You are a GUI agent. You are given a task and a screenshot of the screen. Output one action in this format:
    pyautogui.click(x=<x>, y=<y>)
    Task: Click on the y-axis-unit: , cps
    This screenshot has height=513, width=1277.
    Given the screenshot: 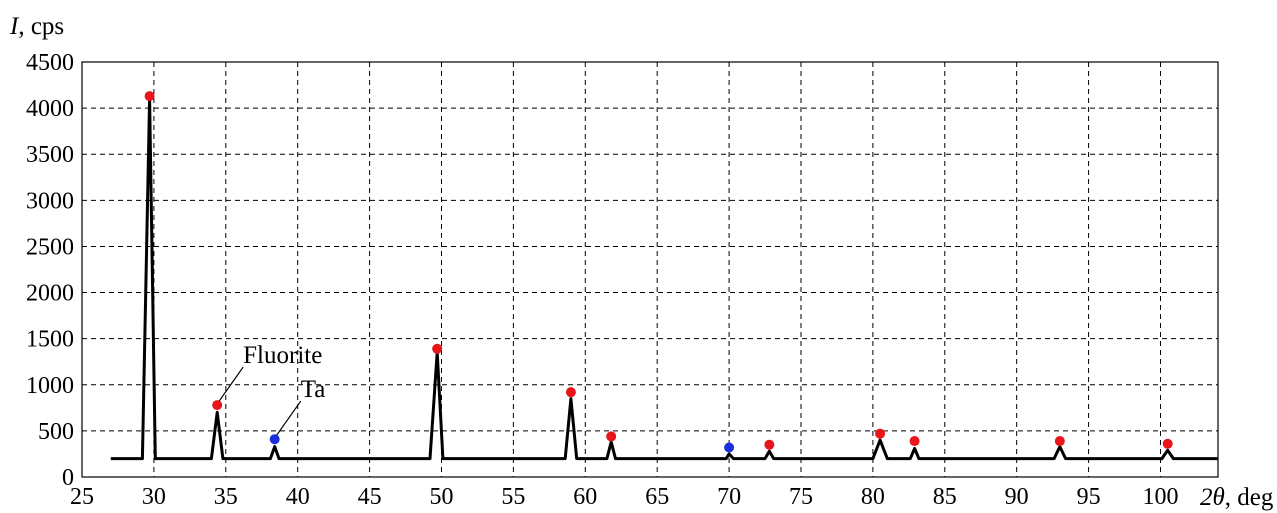 What is the action you would take?
    pyautogui.click(x=41, y=26)
    